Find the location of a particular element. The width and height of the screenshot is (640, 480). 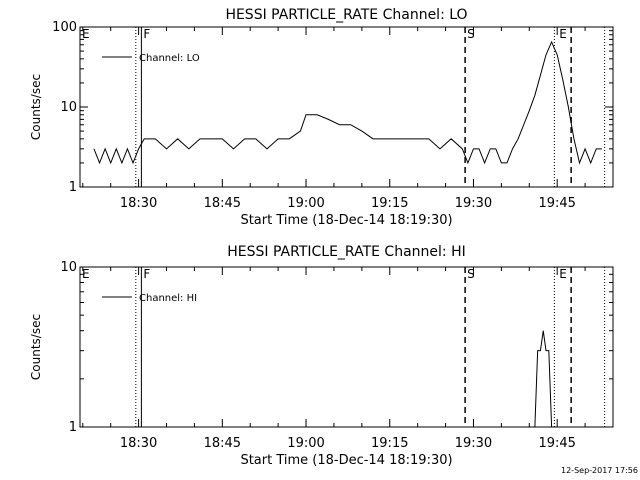

footer-timestamp: 12-Sep-2017 17:56 is located at coordinates (599, 470).